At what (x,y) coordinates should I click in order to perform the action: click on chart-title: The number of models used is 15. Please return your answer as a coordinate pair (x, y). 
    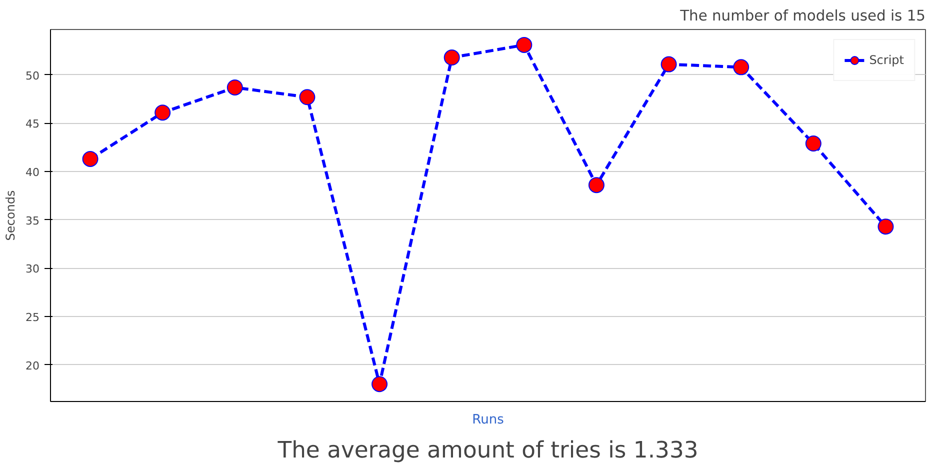
    Looking at the image, I should click on (802, 16).